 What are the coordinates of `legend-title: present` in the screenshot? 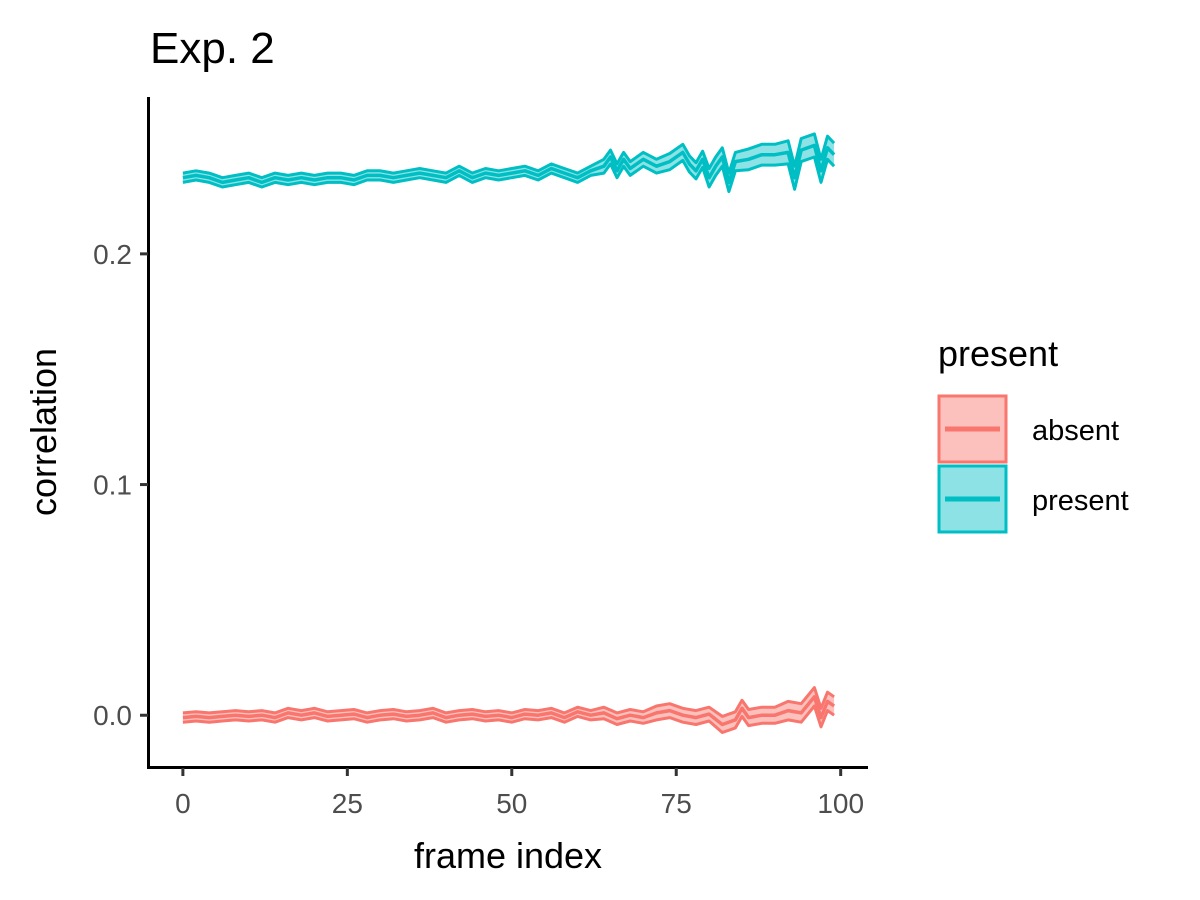 It's located at (998, 353).